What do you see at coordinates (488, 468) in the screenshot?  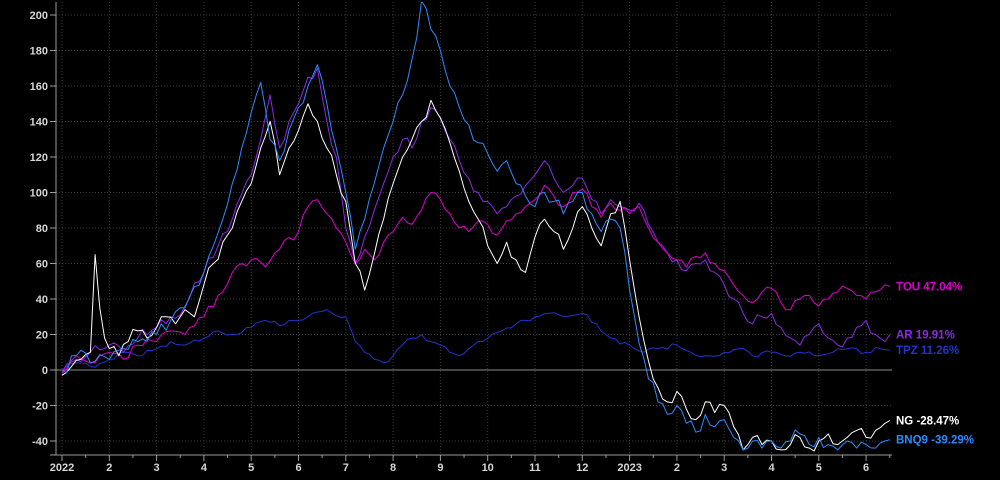 I see `x-tick-label: 10` at bounding box center [488, 468].